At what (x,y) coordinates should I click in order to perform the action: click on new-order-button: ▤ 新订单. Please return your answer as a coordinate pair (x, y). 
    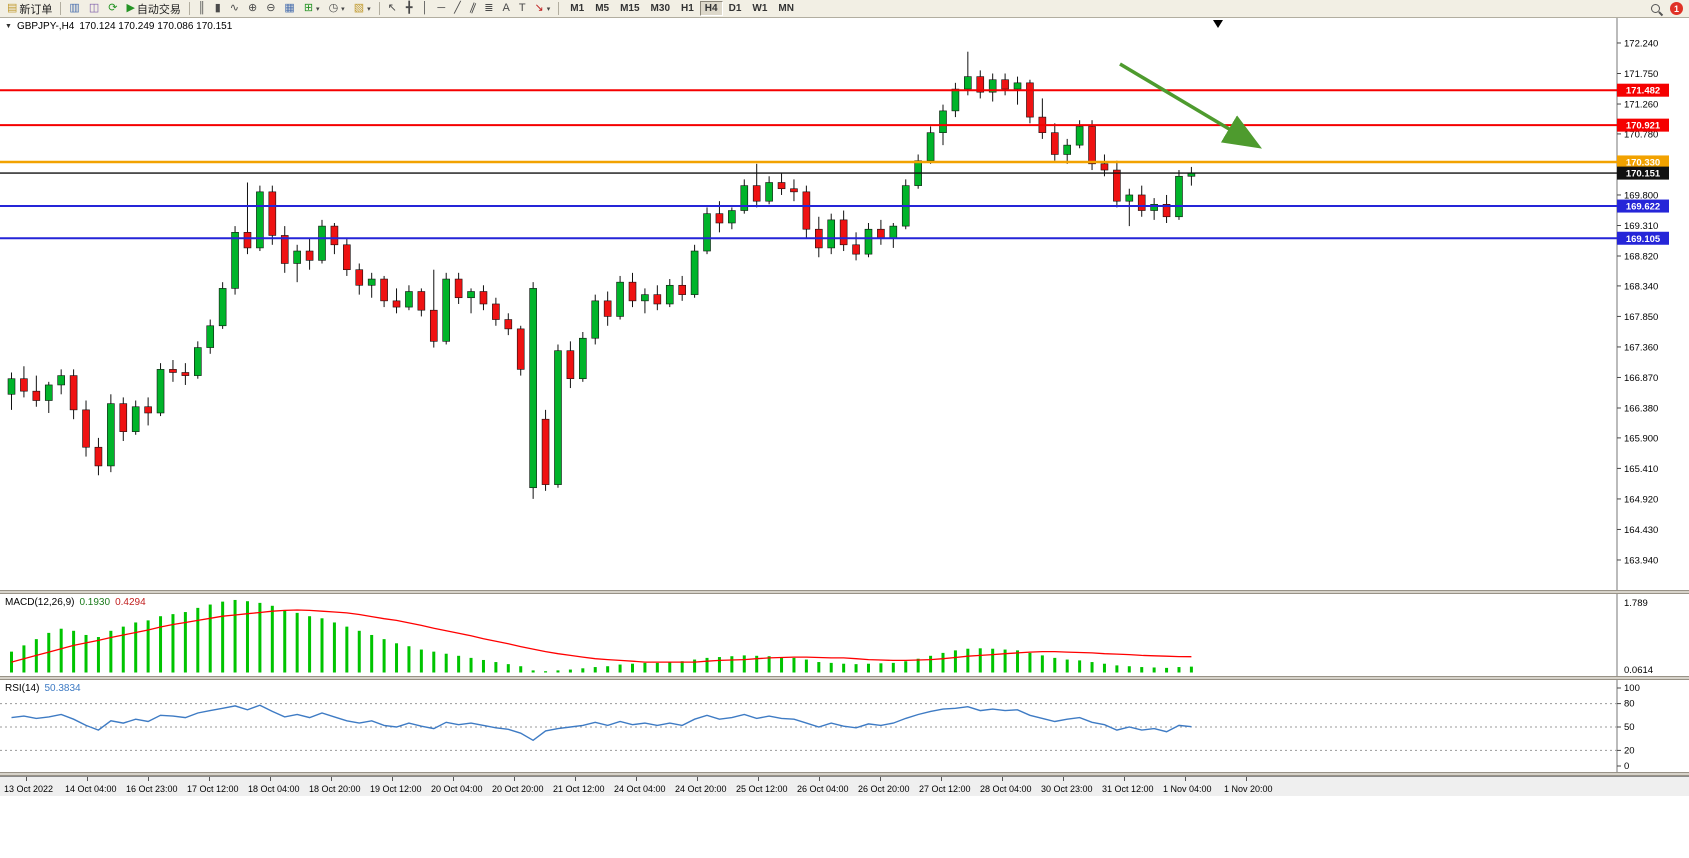
    Looking at the image, I should click on (29, 9).